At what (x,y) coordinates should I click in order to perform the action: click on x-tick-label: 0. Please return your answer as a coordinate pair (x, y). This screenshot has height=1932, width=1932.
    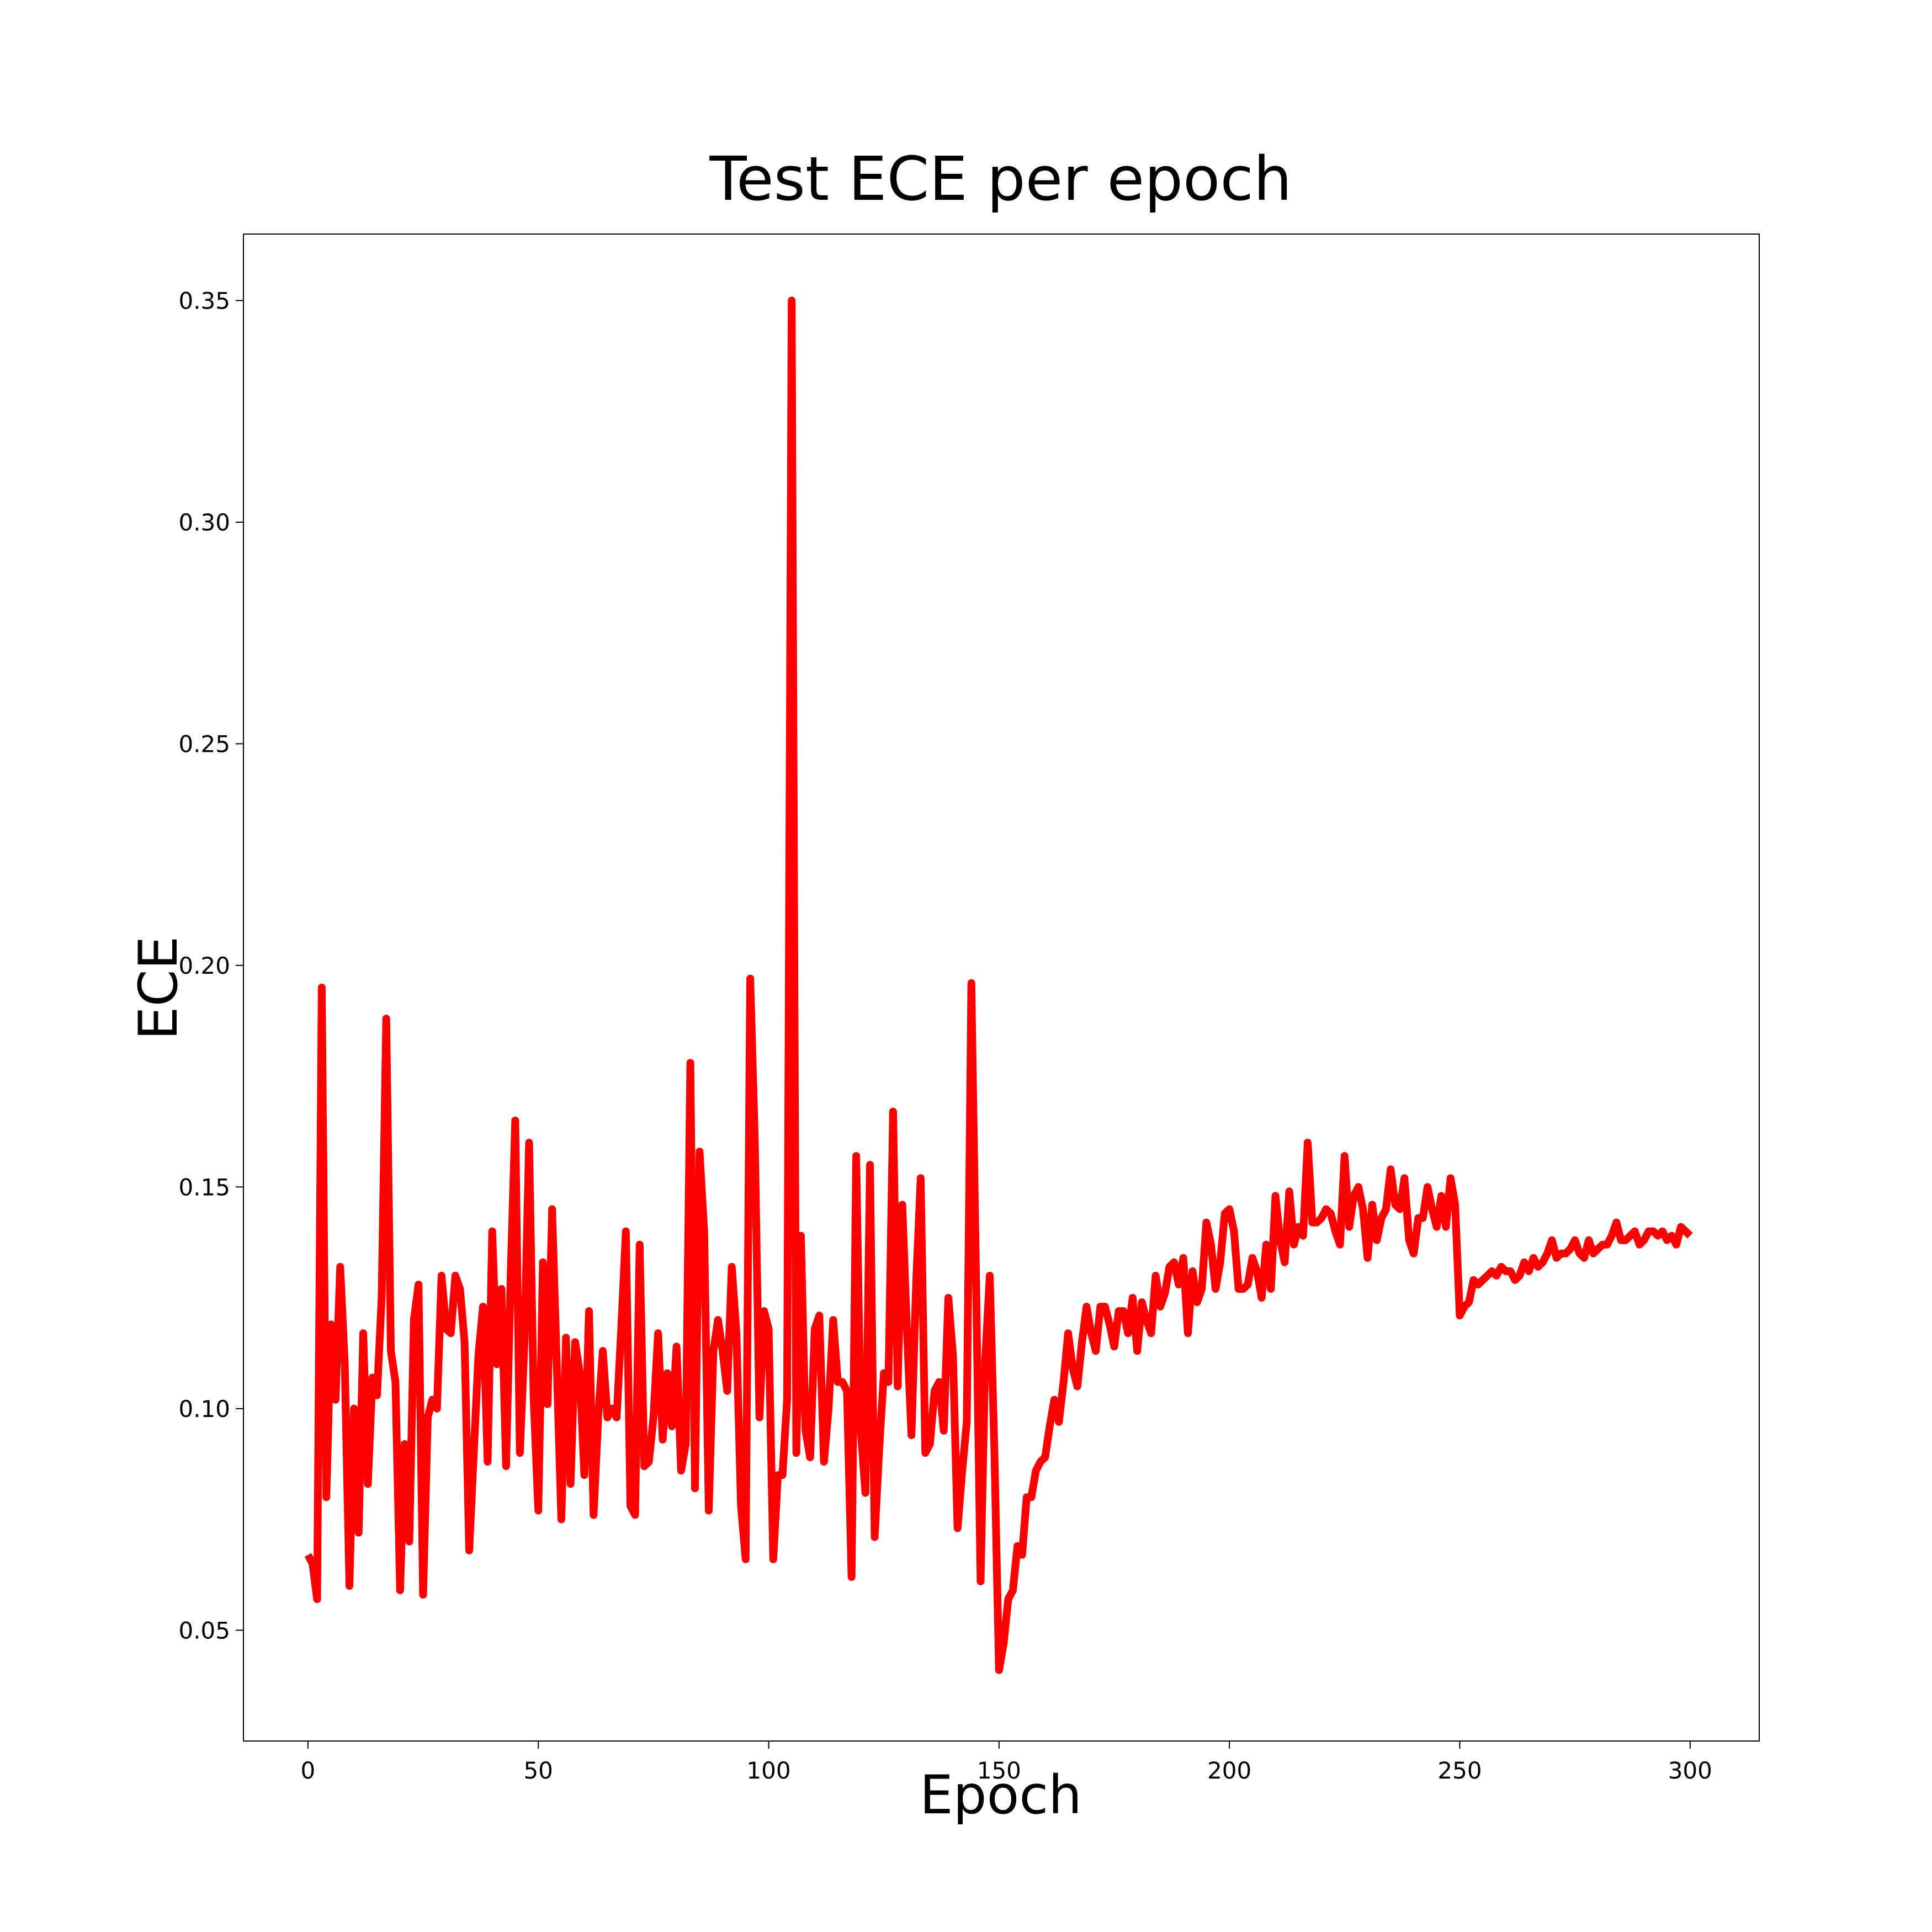
    Looking at the image, I should click on (308, 1771).